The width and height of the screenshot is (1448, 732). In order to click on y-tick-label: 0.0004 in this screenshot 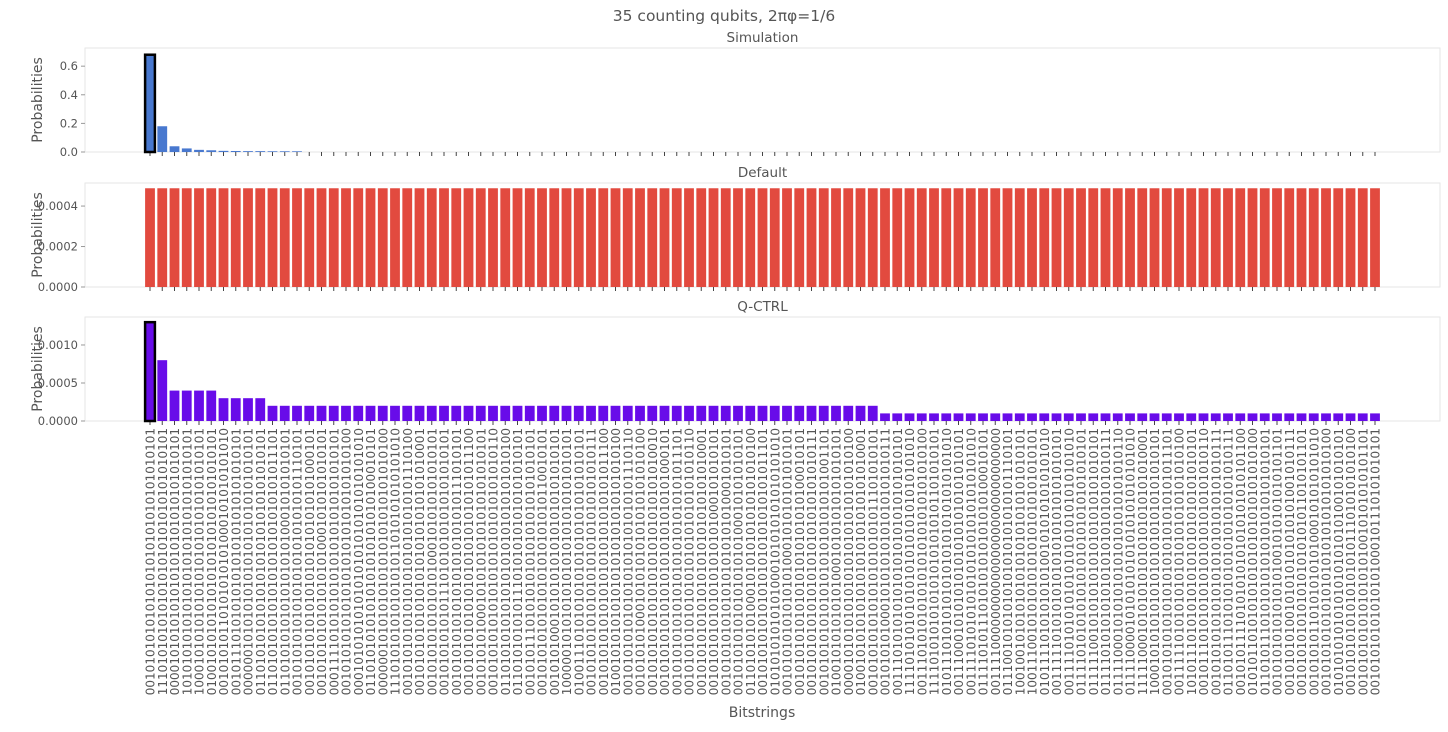, I will do `click(58, 206)`.